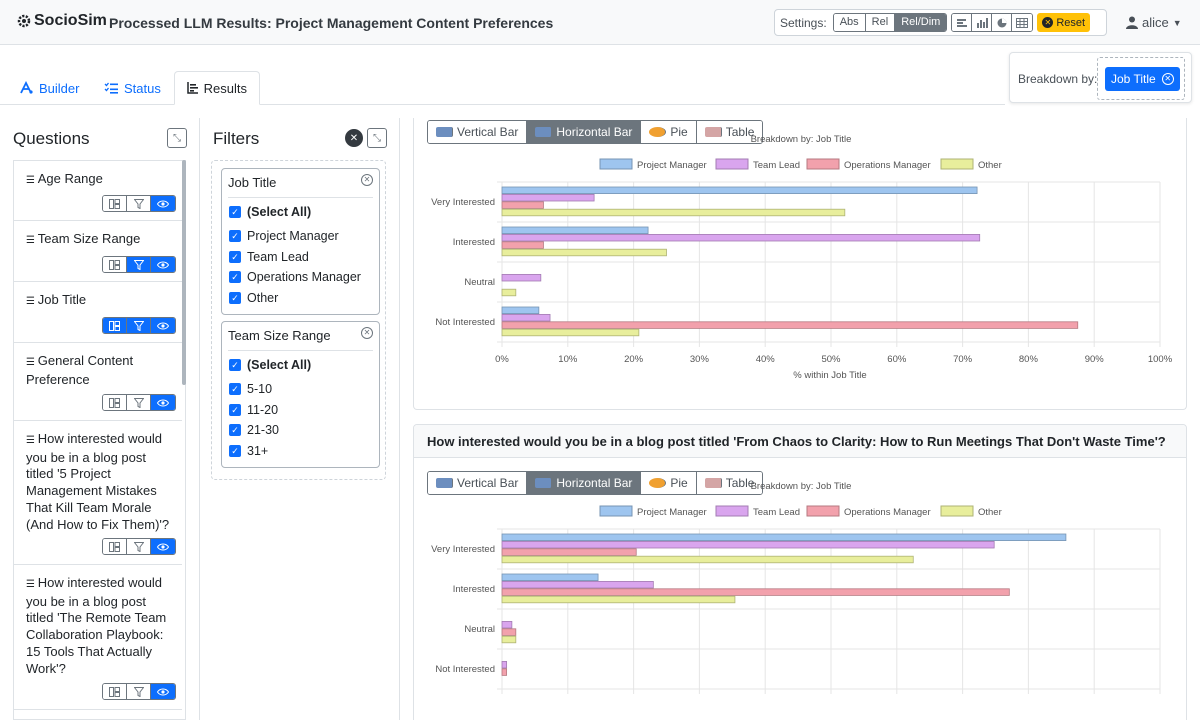 This screenshot has width=1200, height=720. Describe the element at coordinates (98, 191) in the screenshot. I see `question-item: ☰ Age Range` at that location.